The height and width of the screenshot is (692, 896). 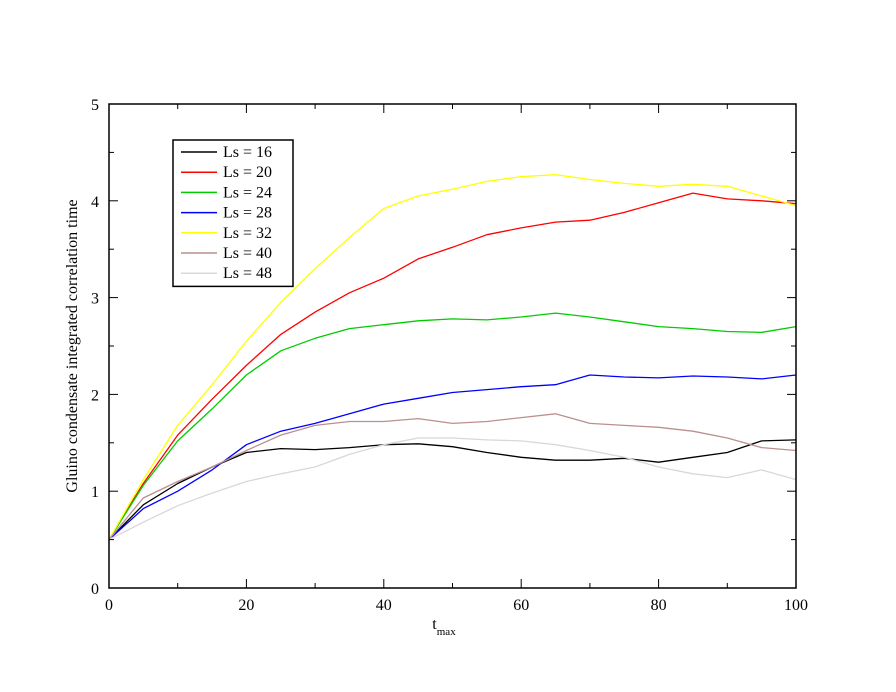 What do you see at coordinates (659, 605) in the screenshot?
I see `x-tick-label: 80` at bounding box center [659, 605].